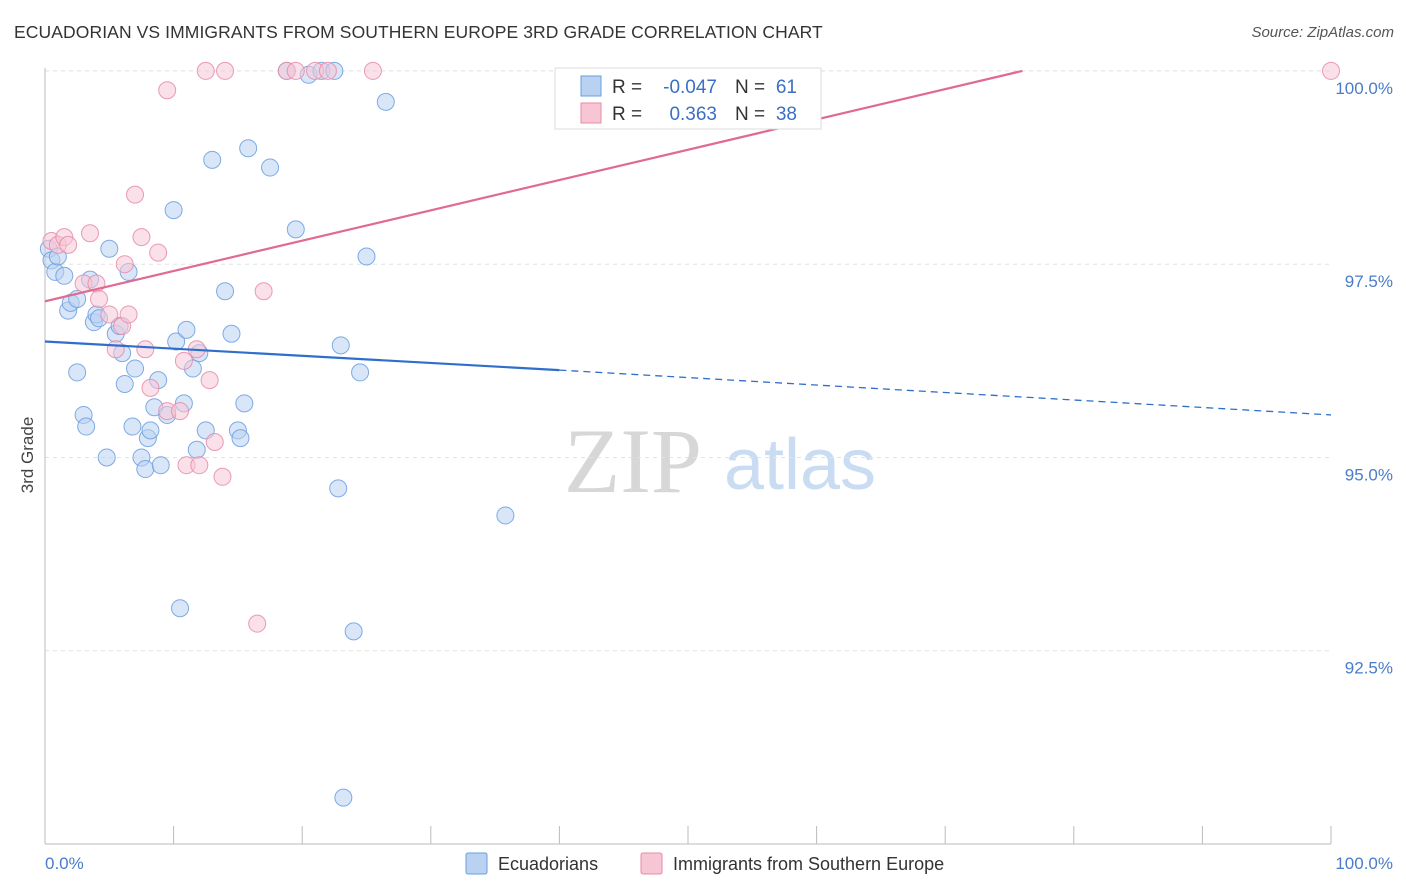 The image size is (1406, 892). What do you see at coordinates (64, 863) in the screenshot?
I see `x-tick-label-min: 0.0%` at bounding box center [64, 863].